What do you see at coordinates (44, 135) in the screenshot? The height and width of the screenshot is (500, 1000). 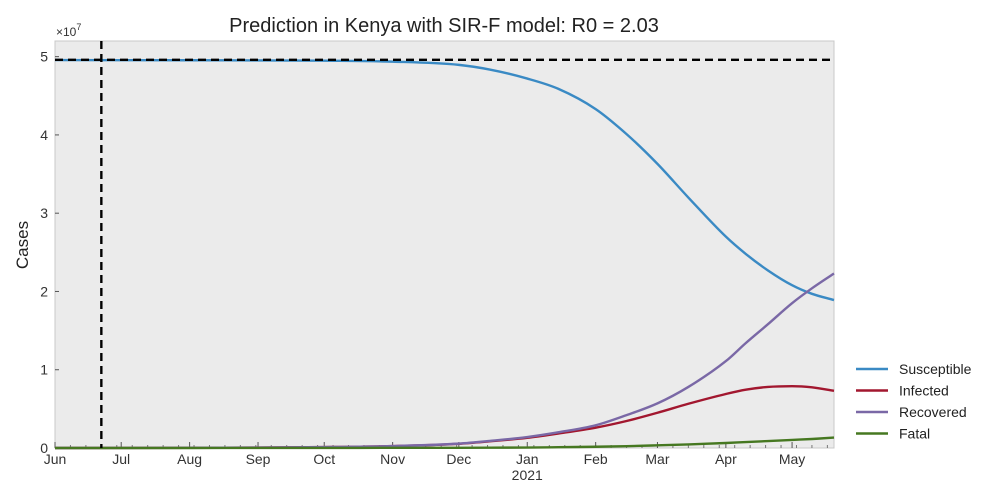 I see `y-tick-label: 4` at bounding box center [44, 135].